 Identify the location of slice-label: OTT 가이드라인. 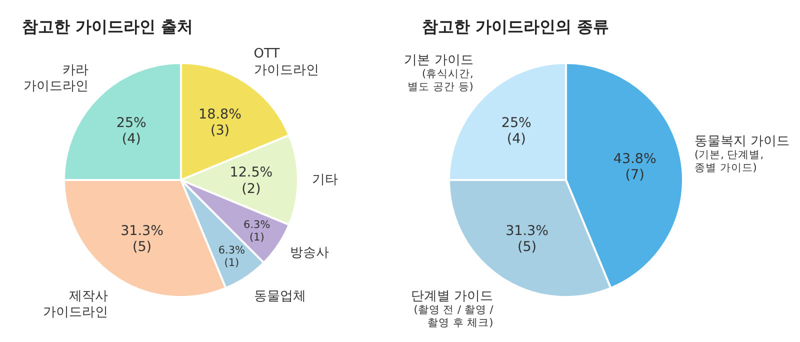
(286, 62).